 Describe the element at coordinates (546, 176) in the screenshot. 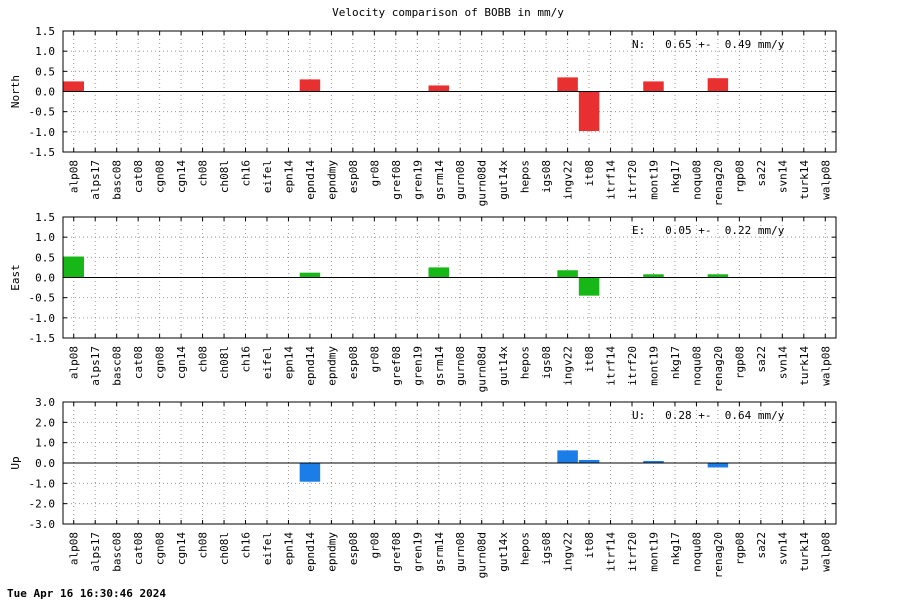

I see `x-tick-label: igs08` at that location.